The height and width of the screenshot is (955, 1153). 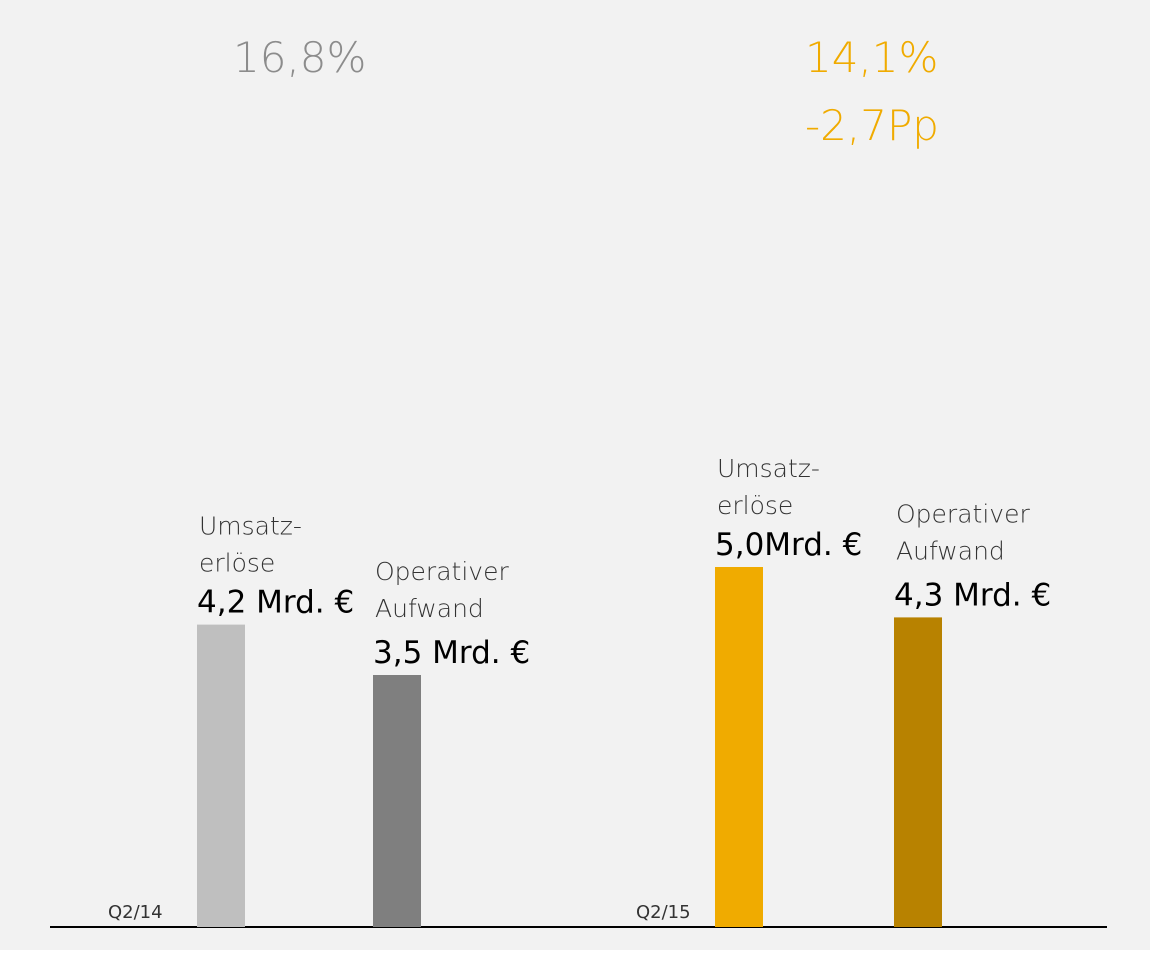 What do you see at coordinates (451, 653) in the screenshot?
I see `value-label: 3,5 Mrd. €` at bounding box center [451, 653].